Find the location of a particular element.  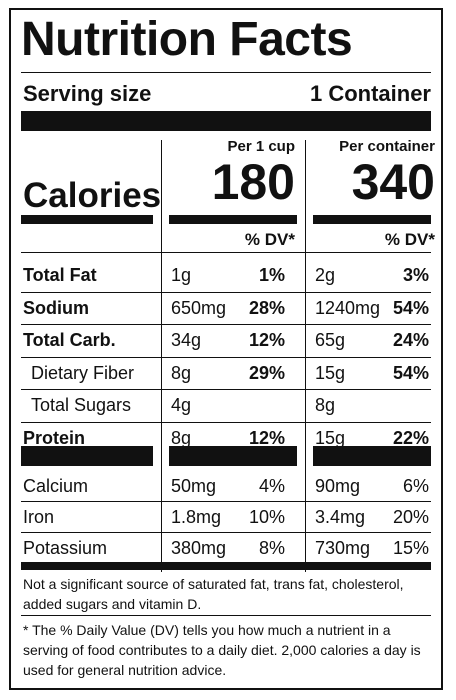

serving-size-value: 1 Container is located at coordinates (370, 93).